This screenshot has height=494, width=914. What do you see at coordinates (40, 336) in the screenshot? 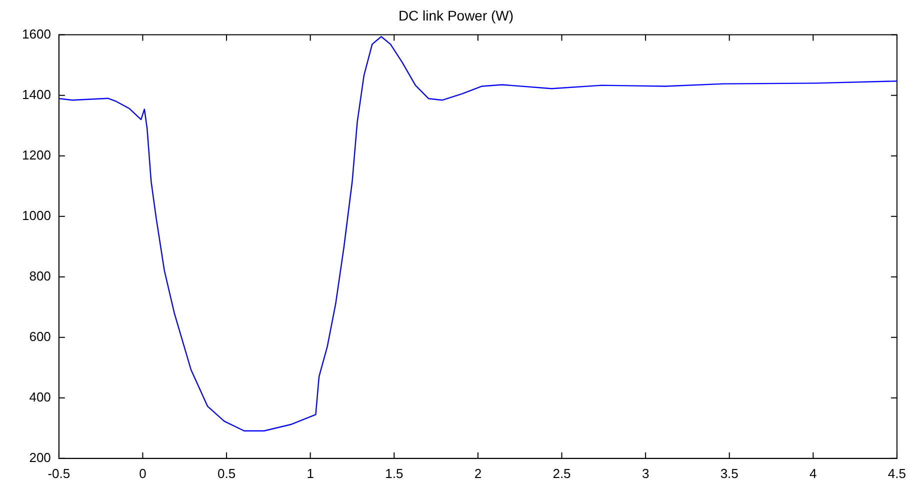
I see `y-tick-label: 600` at bounding box center [40, 336].